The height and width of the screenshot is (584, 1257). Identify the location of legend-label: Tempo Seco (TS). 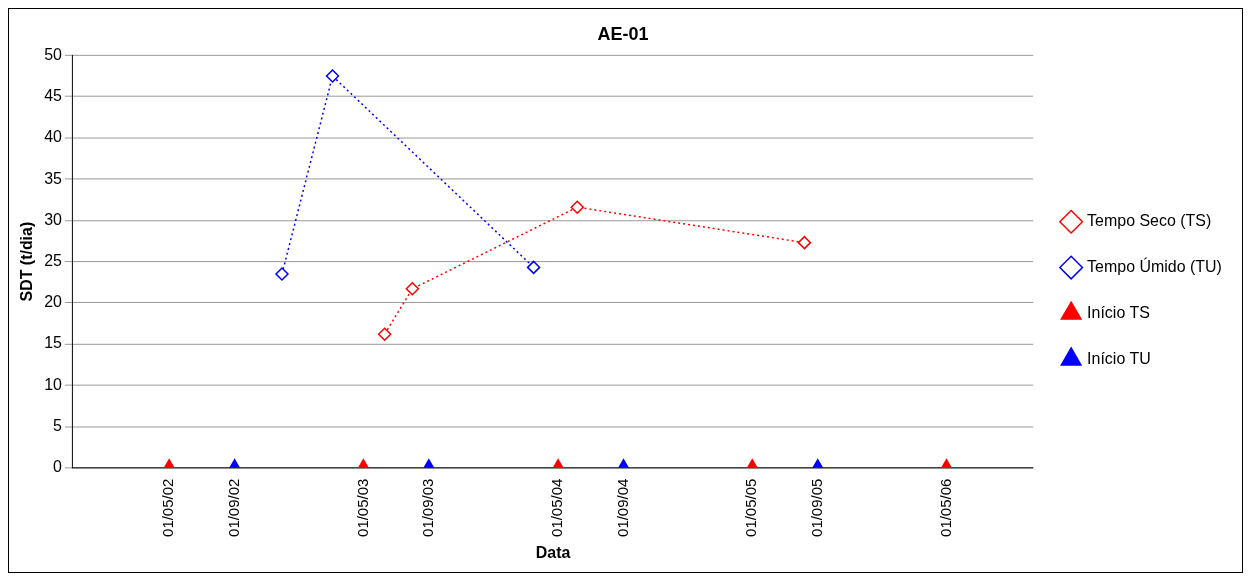
(1149, 221).